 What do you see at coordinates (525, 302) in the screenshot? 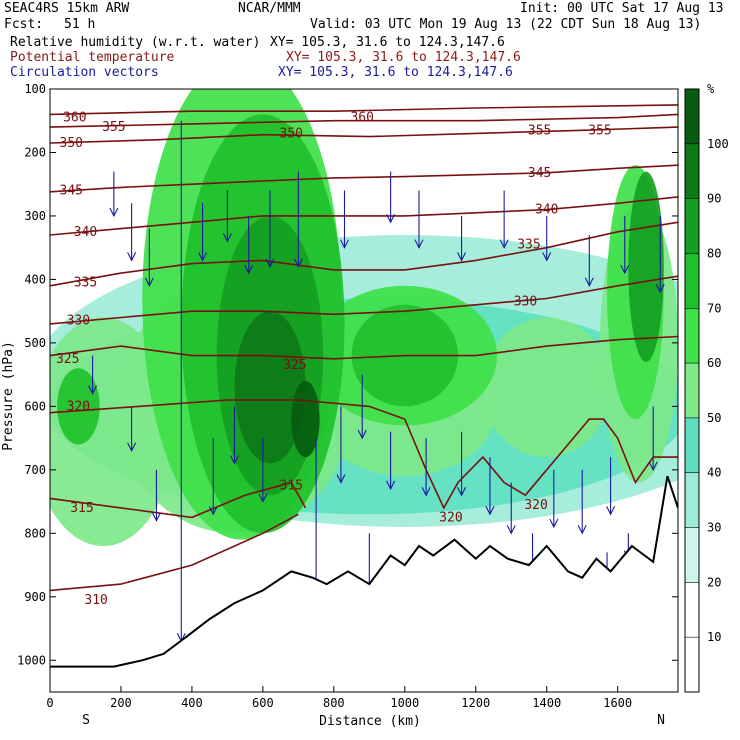
I see `theta-label-330-1: 330` at bounding box center [525, 302].